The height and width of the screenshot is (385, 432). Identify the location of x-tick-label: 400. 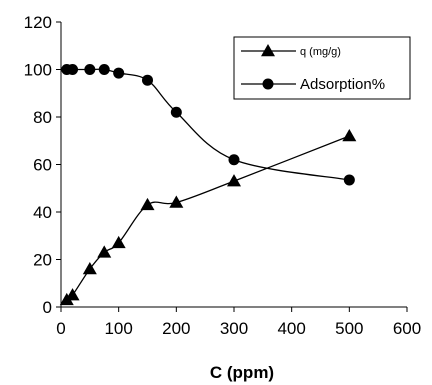
(291, 328).